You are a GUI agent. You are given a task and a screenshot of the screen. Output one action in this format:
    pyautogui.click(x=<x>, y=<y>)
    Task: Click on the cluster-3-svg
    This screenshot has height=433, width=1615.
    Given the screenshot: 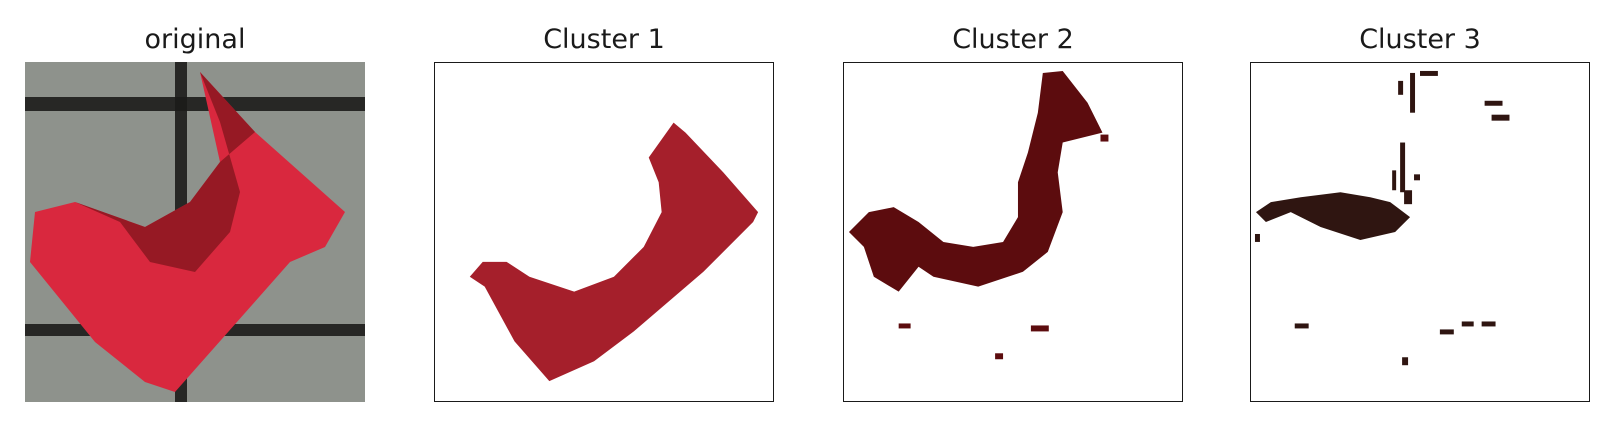 What is the action you would take?
    pyautogui.click(x=1382, y=218)
    